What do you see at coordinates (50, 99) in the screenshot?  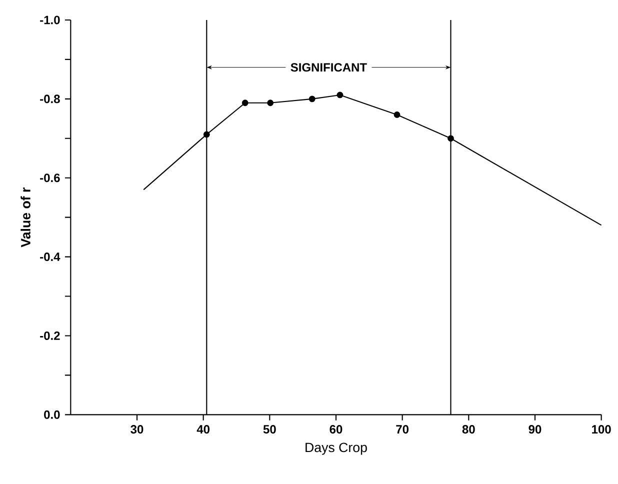 I see `y-tick-label: -0.8` at bounding box center [50, 99].